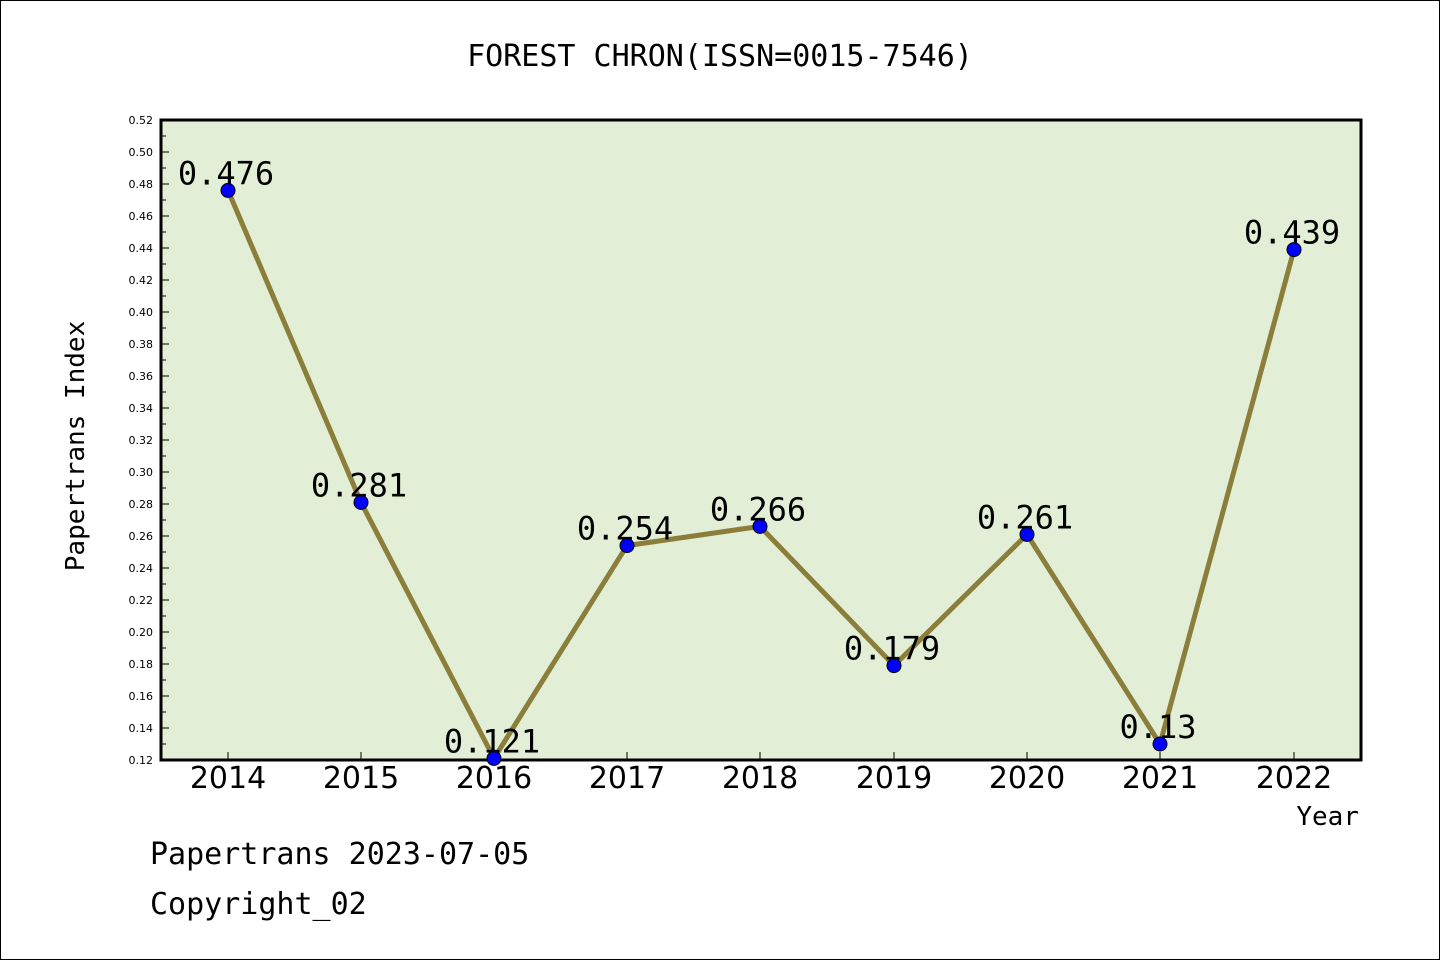 This screenshot has height=960, width=1440. Describe the element at coordinates (1160, 778) in the screenshot. I see `x-tick-label: 2021` at that location.